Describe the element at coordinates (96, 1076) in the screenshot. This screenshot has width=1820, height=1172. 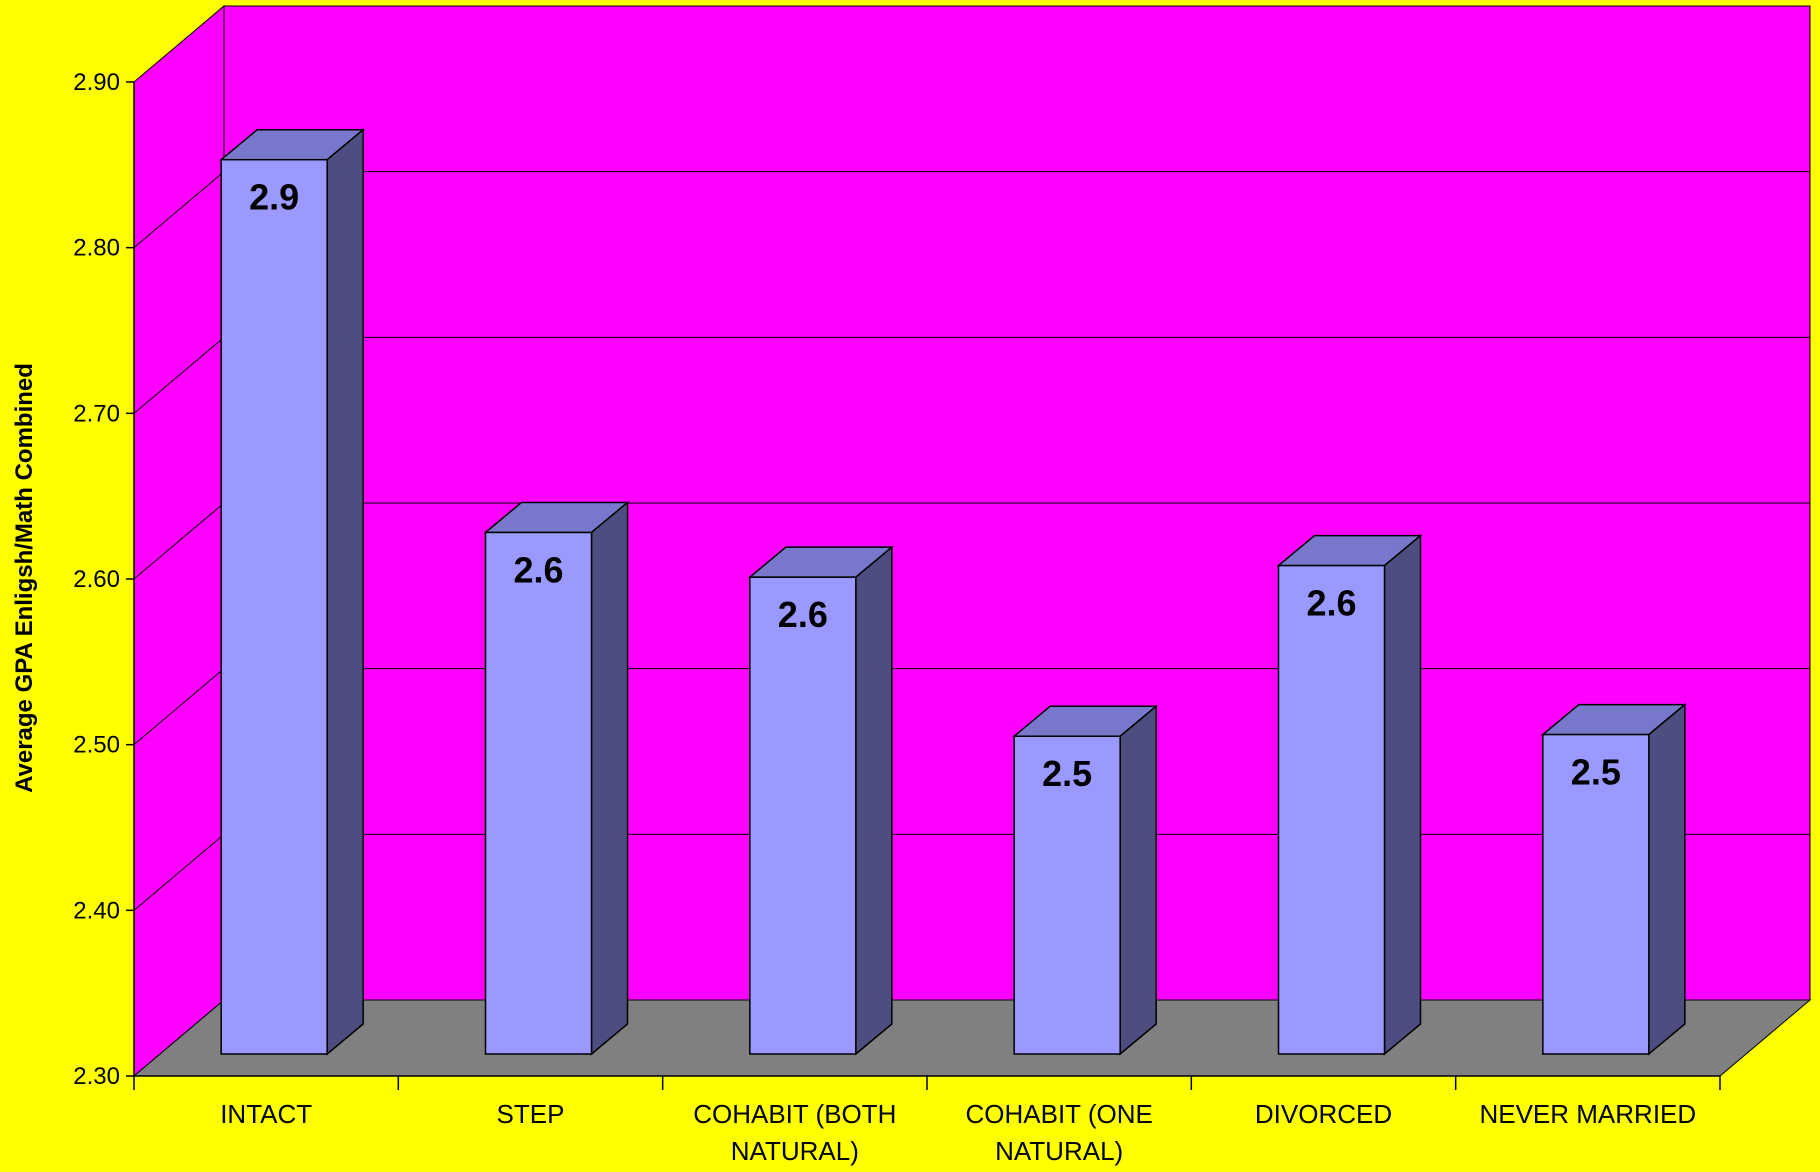
I see `y-tick-label: 2.30` at that location.